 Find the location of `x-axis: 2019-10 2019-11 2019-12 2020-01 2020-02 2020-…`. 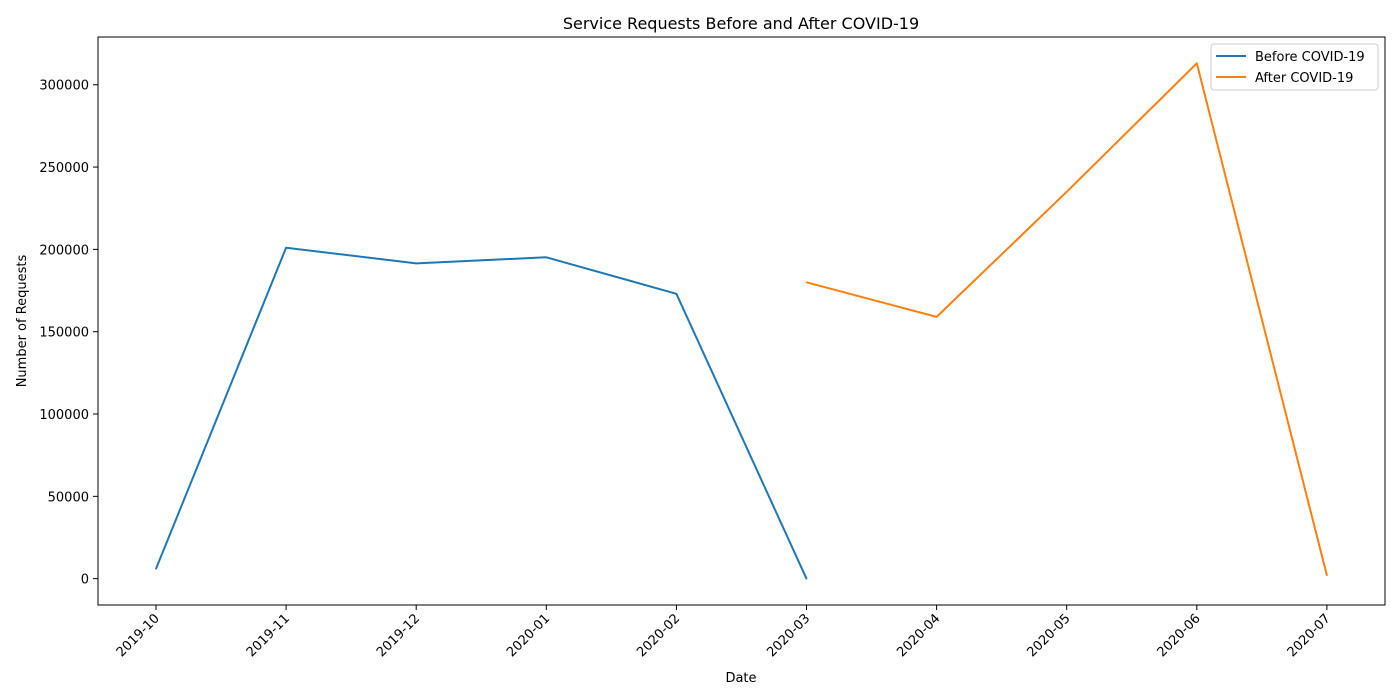

x-axis: 2019-10 2019-11 2019-12 2020-01 2020-02 2020-… is located at coordinates (724, 632).